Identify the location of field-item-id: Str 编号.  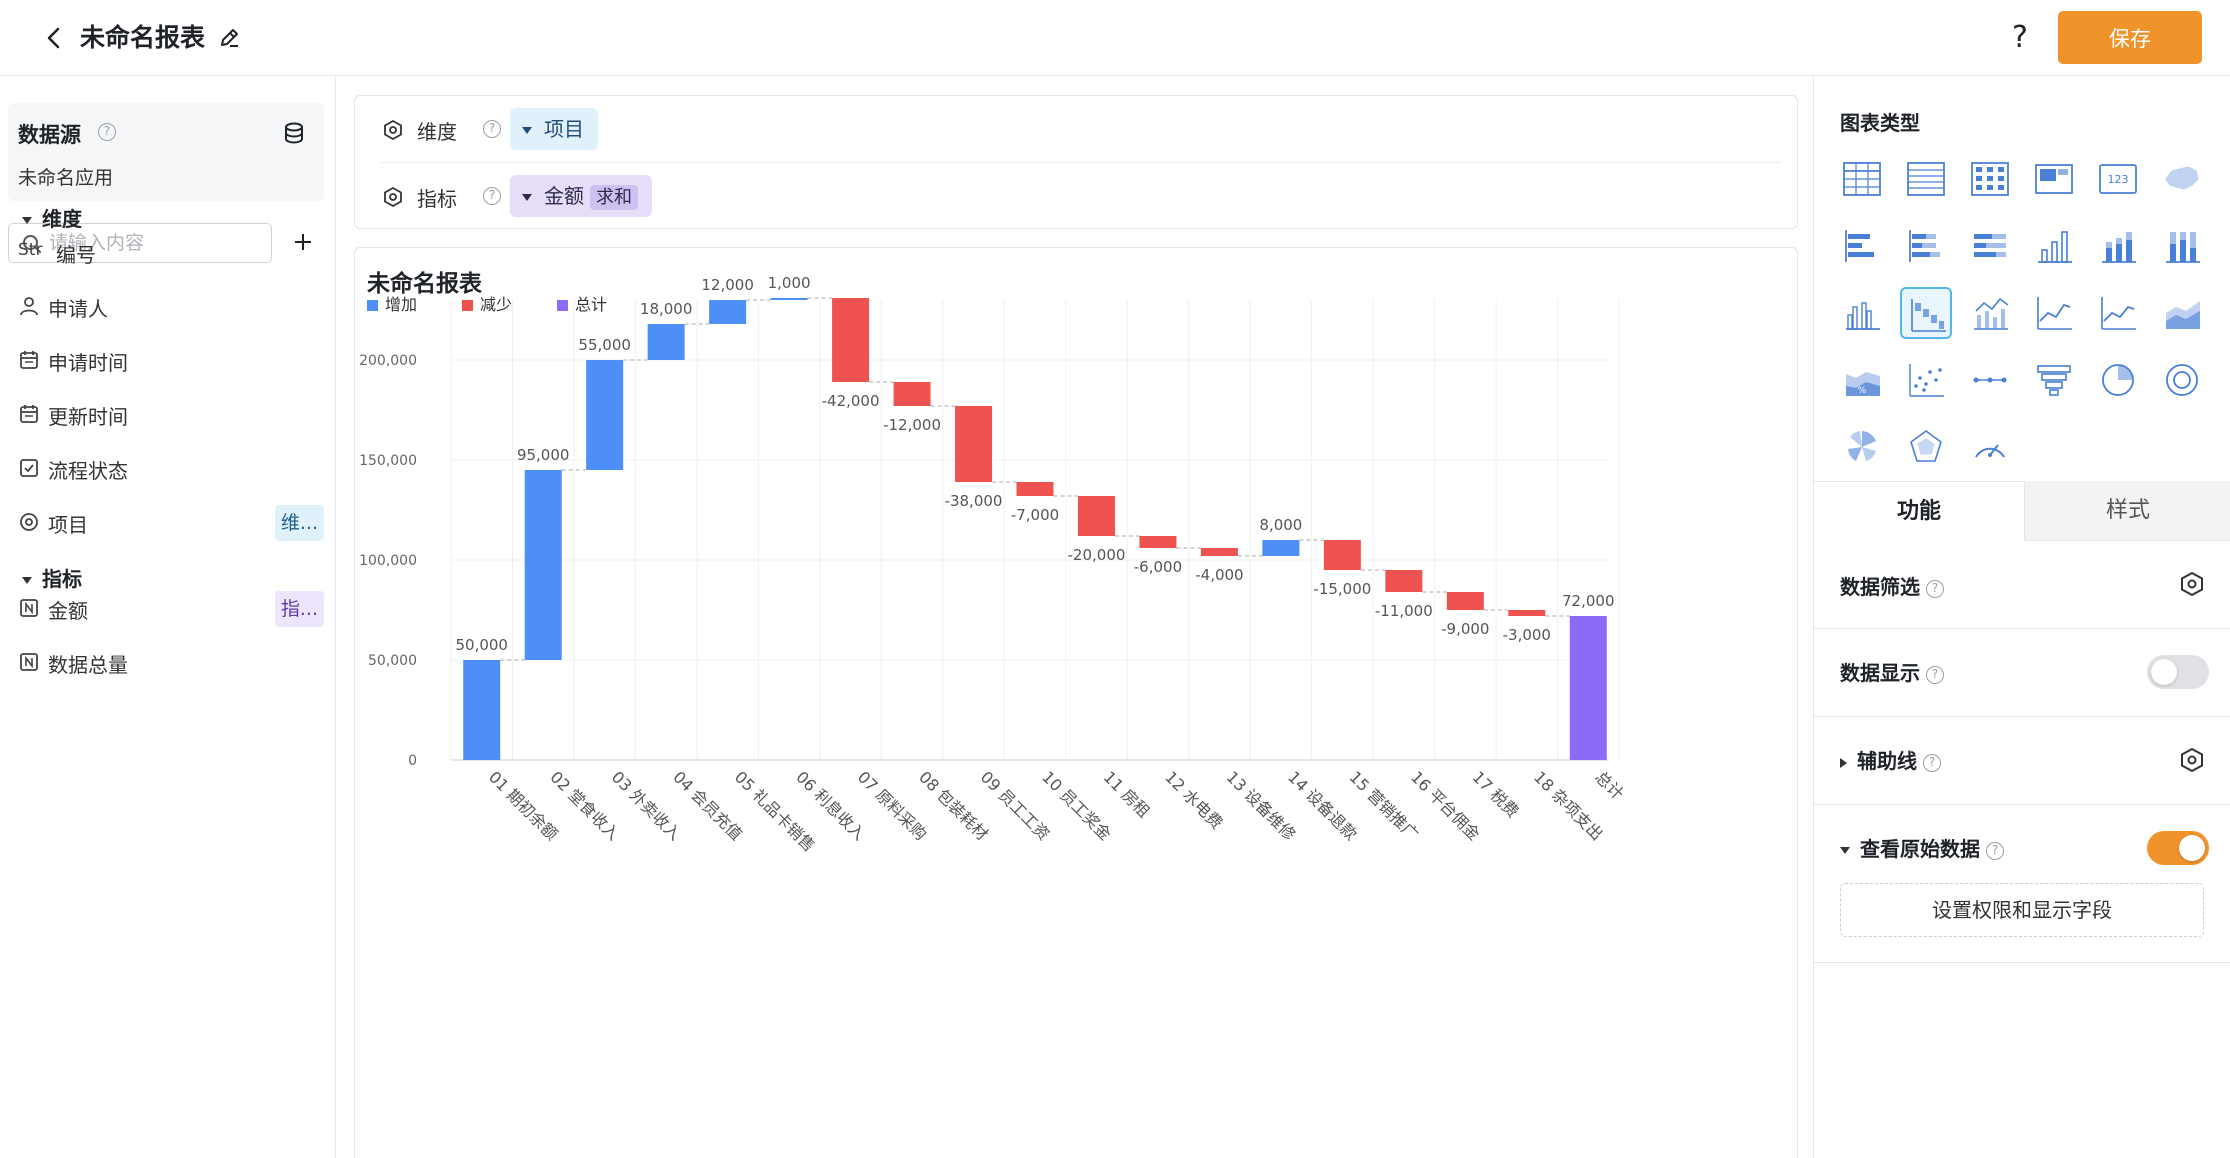
(171, 253).